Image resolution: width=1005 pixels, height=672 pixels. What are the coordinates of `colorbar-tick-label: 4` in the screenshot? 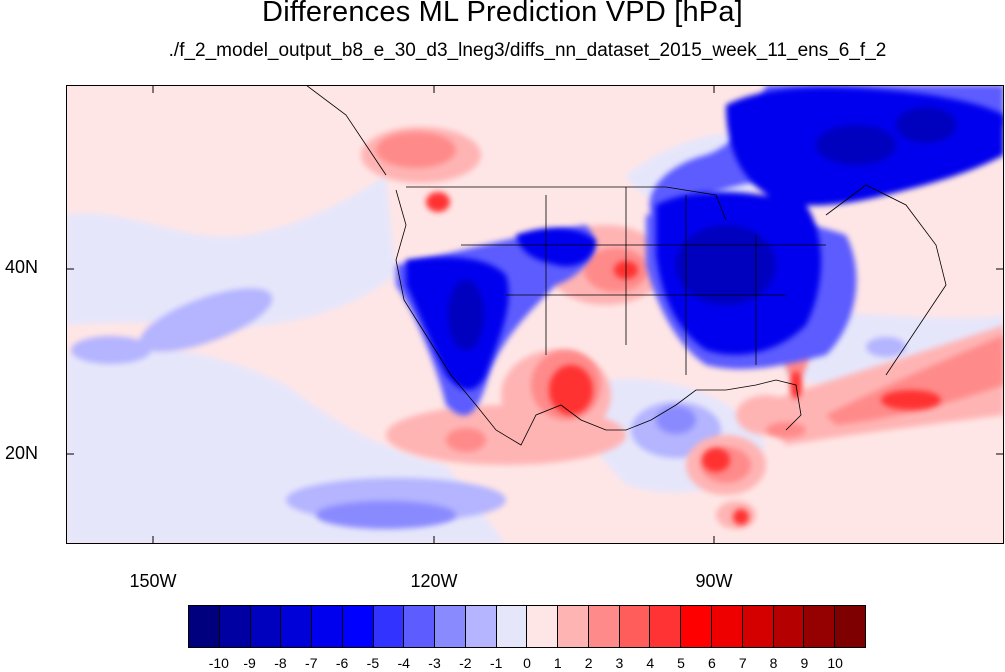 It's located at (650, 663).